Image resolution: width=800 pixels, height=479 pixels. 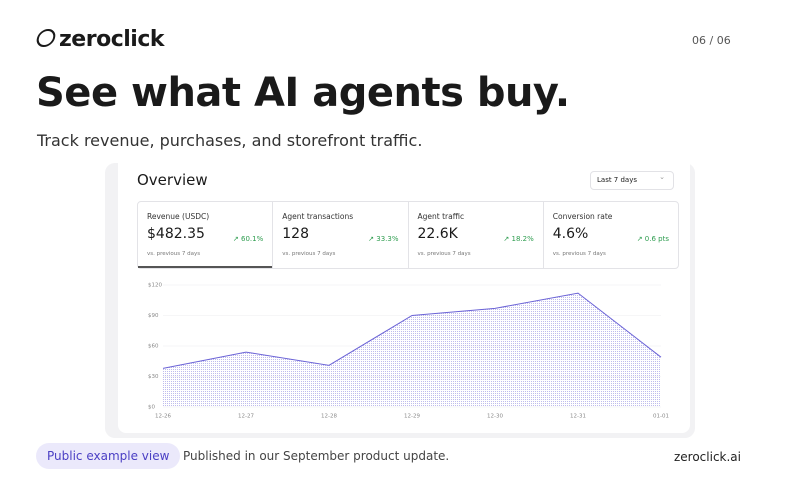 What do you see at coordinates (151, 408) in the screenshot?
I see `y-tick-label: $0` at bounding box center [151, 408].